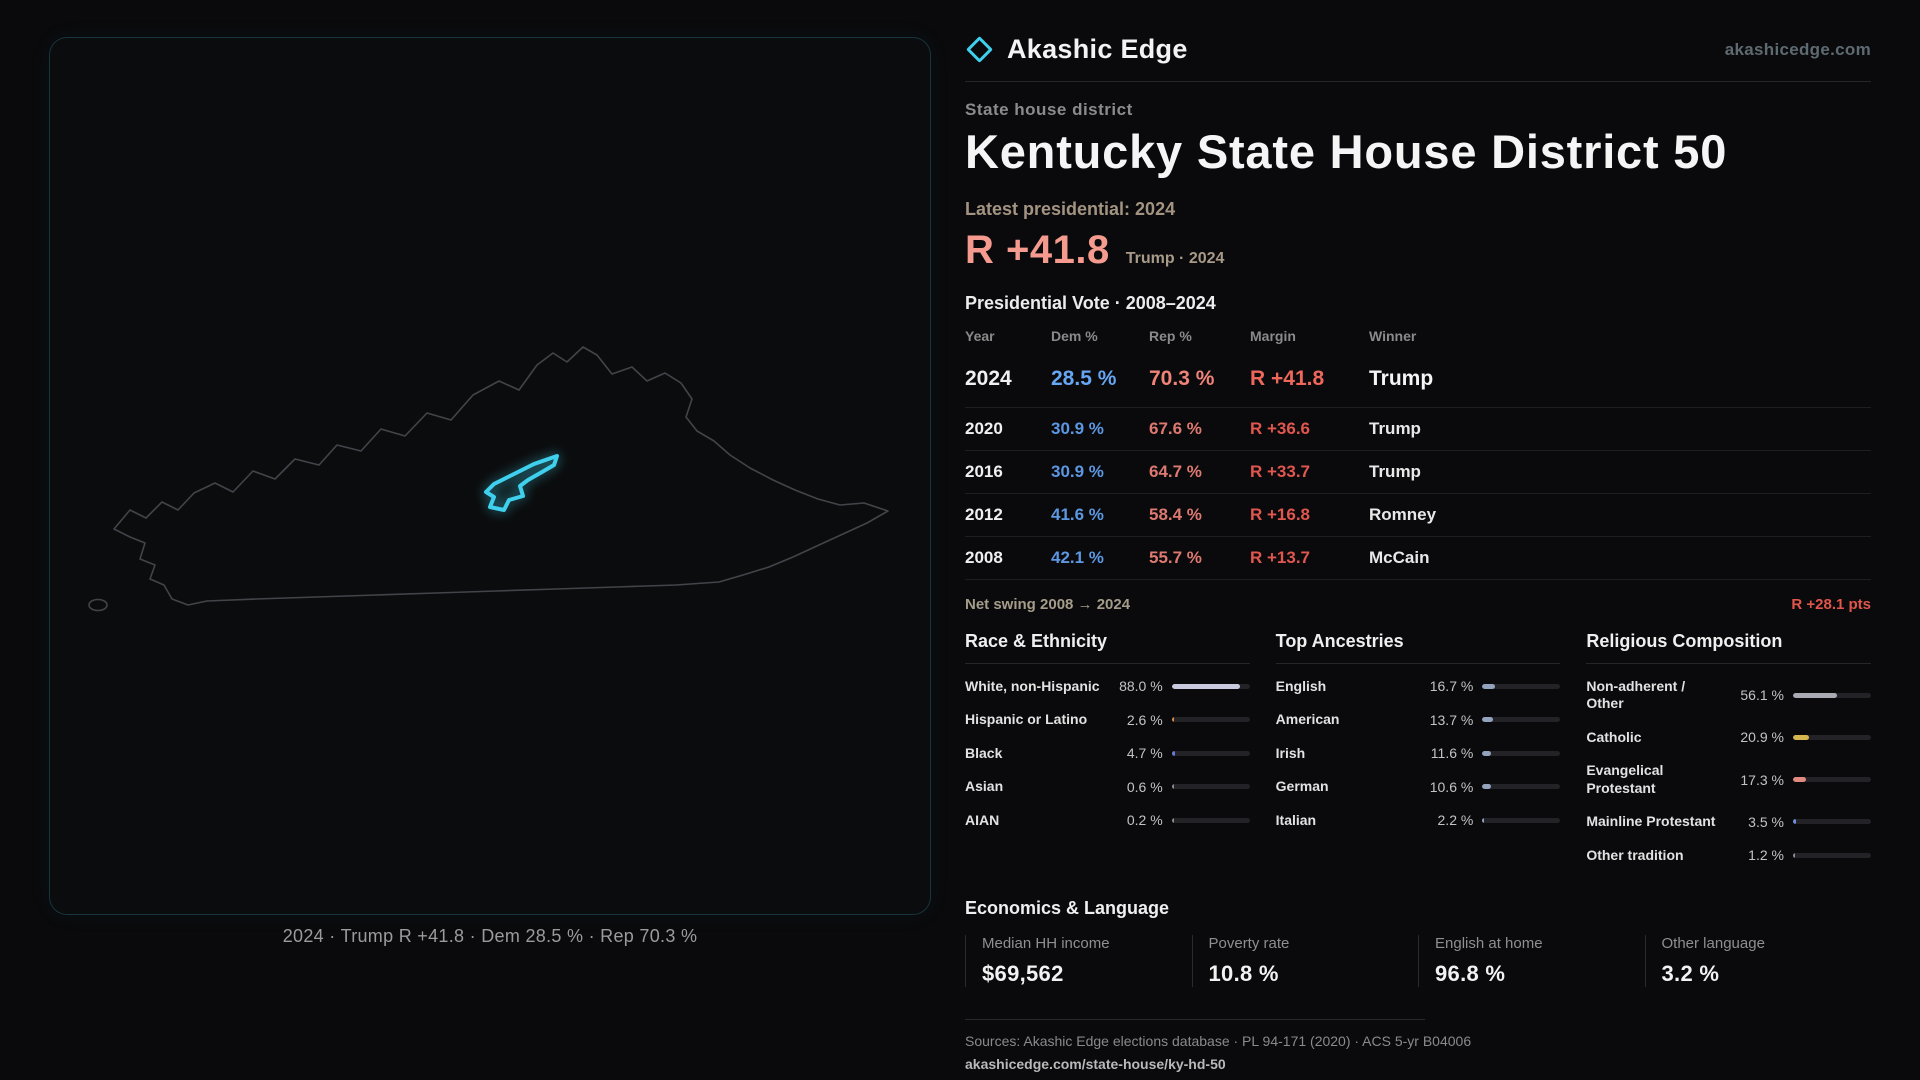 This screenshot has height=1080, width=1920. I want to click on demo-label: Mainline Protestant, so click(1651, 821).